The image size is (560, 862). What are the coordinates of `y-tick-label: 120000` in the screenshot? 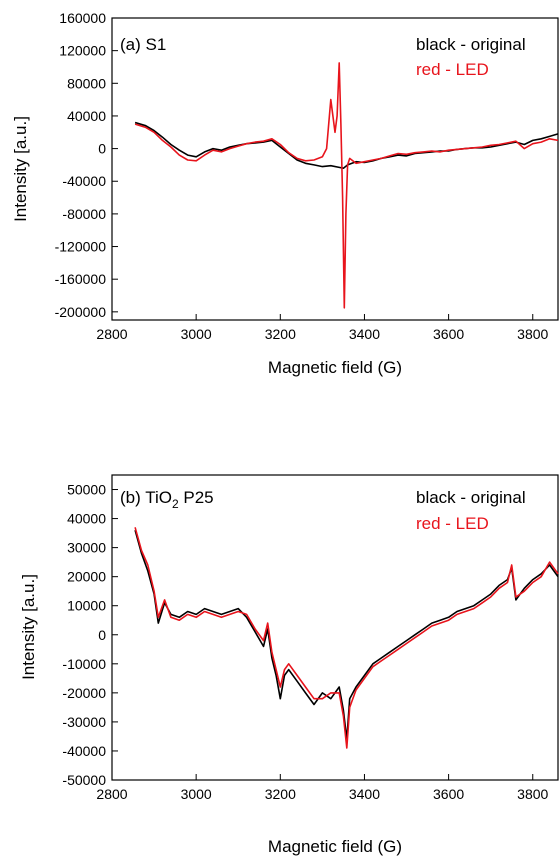 It's located at (82, 51).